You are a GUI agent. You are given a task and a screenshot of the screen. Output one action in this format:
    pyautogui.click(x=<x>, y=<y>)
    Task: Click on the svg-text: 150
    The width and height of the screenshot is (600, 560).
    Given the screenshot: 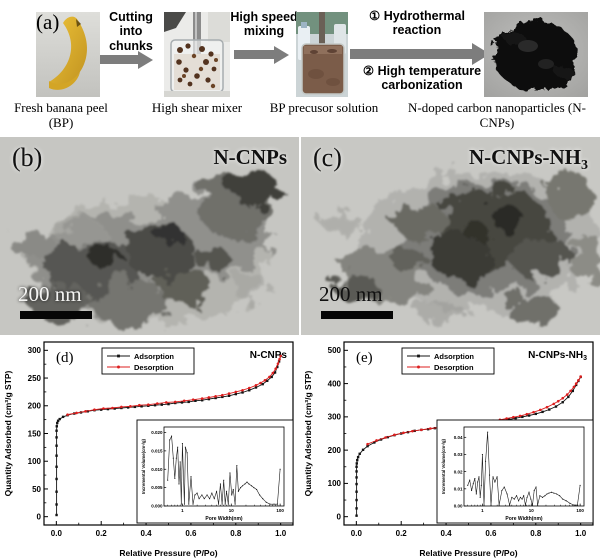 What is the action you would take?
    pyautogui.click(x=35, y=433)
    